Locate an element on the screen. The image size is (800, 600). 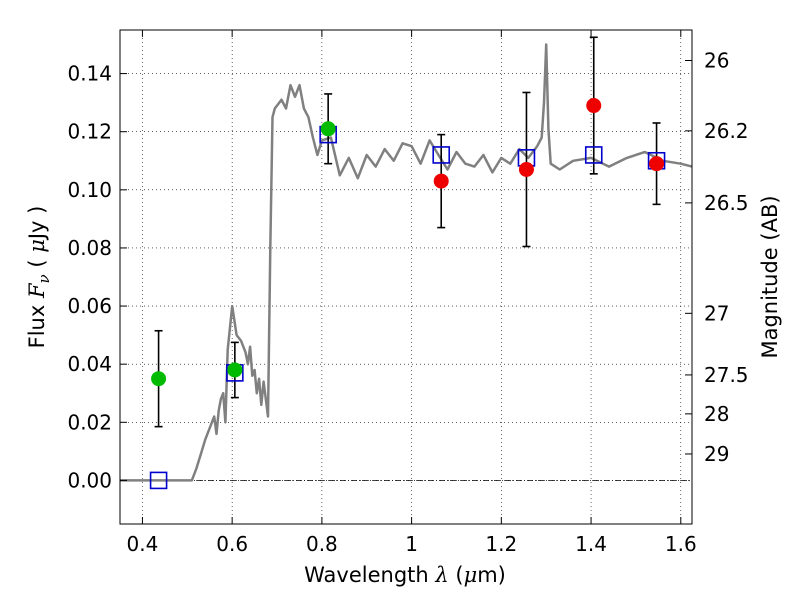
x-tick-label: 0.4 is located at coordinates (143, 544).